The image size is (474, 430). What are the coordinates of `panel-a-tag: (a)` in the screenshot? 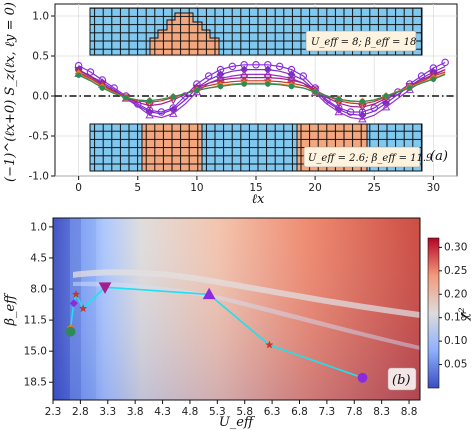 It's located at (439, 156).